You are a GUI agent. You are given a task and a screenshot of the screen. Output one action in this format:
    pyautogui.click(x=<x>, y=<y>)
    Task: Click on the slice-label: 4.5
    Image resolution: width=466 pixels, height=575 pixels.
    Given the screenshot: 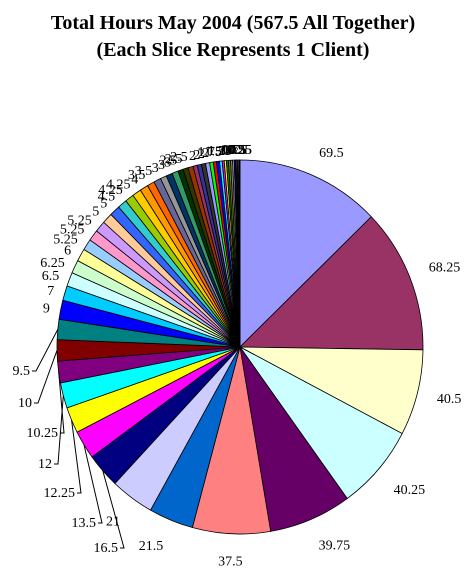 What is the action you would take?
    pyautogui.click(x=107, y=196)
    